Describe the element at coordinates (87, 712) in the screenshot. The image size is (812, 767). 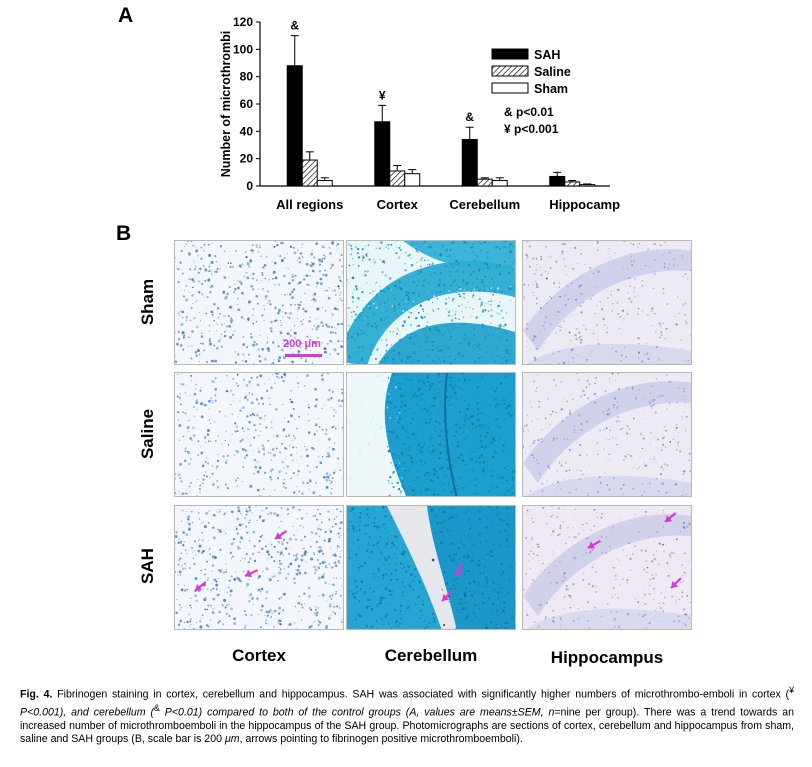
I see `caption-p-1: P<0.001), and cerebellum (` at that location.